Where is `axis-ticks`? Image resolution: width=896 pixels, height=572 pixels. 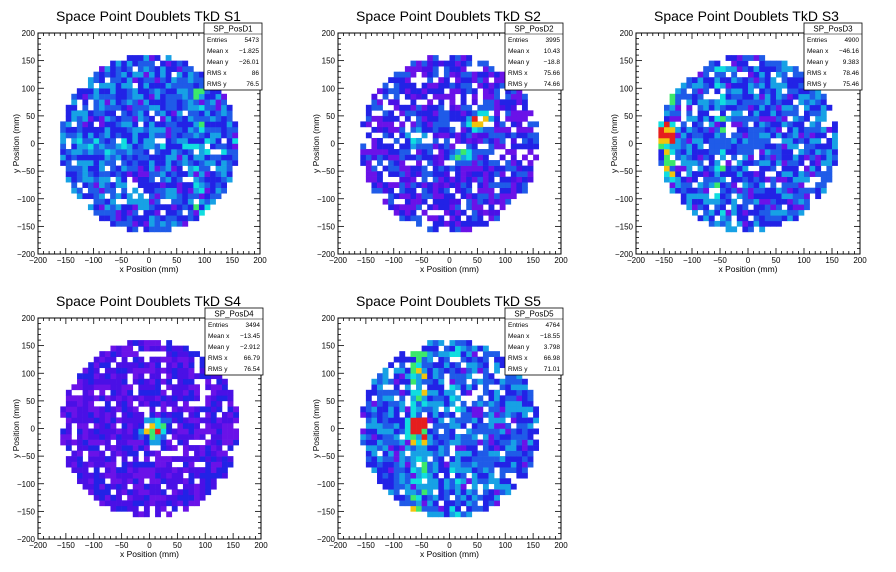
axis-ticks is located at coordinates (449, 143).